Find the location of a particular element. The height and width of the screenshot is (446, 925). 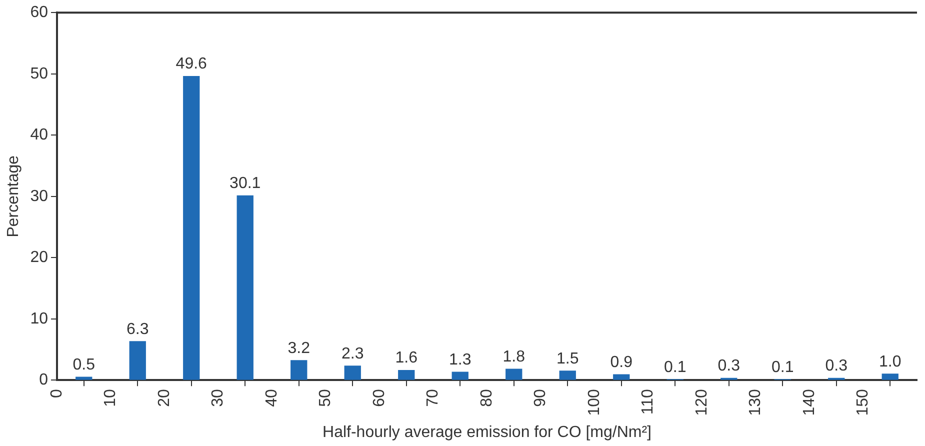

x-tick-label: 140 is located at coordinates (809, 402).